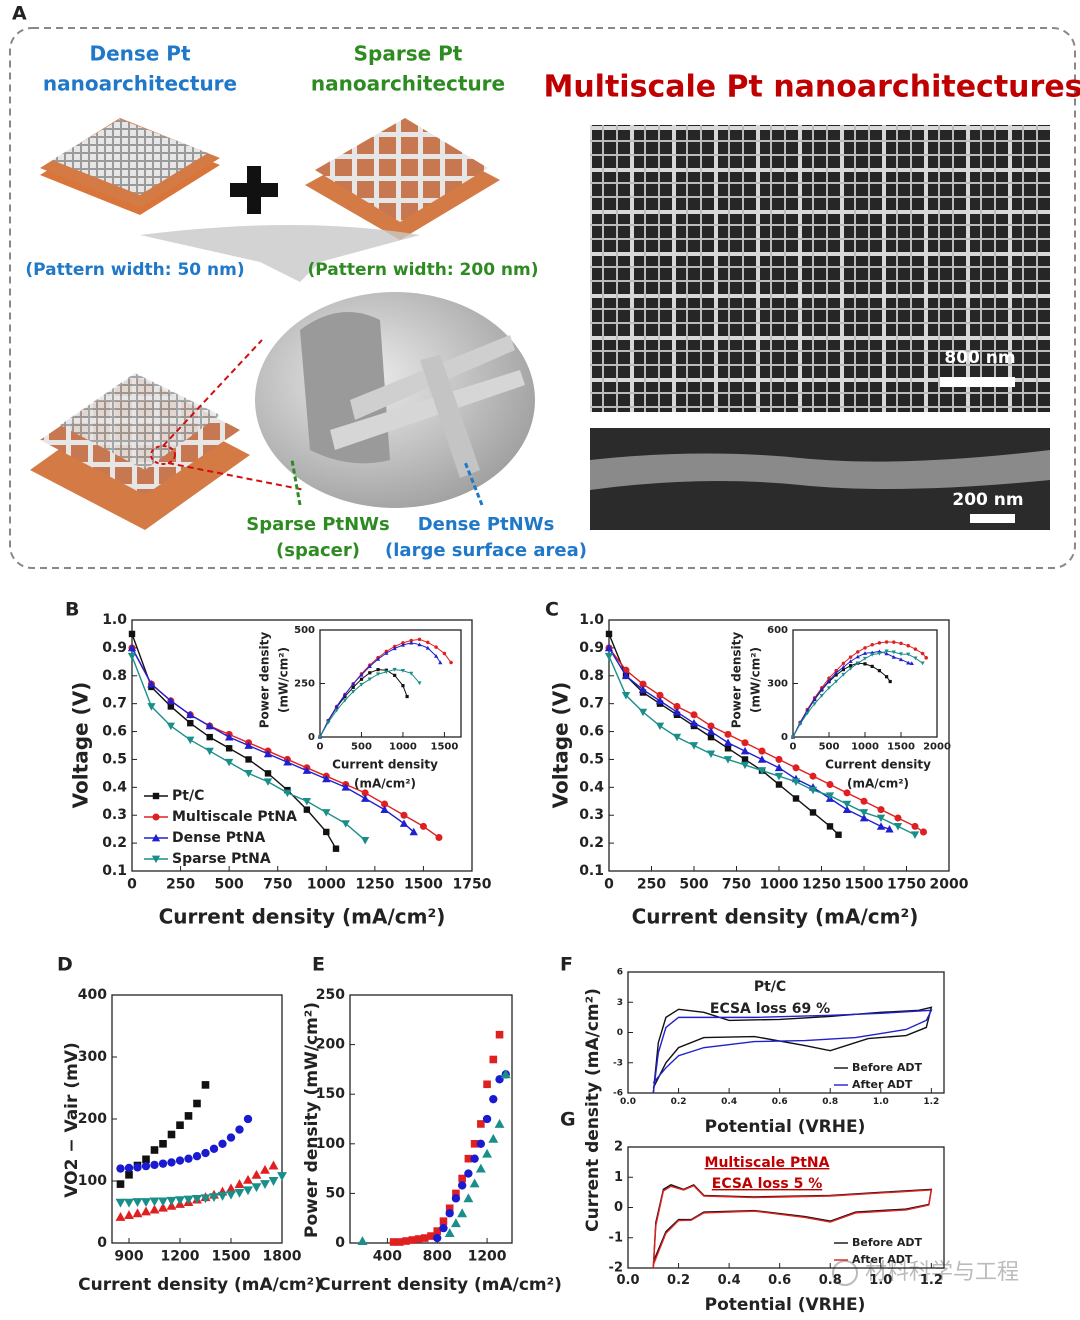 This screenshot has height=1320, width=1080. Describe the element at coordinates (188, 796) in the screenshot. I see `legend-label: Pt/C` at that location.